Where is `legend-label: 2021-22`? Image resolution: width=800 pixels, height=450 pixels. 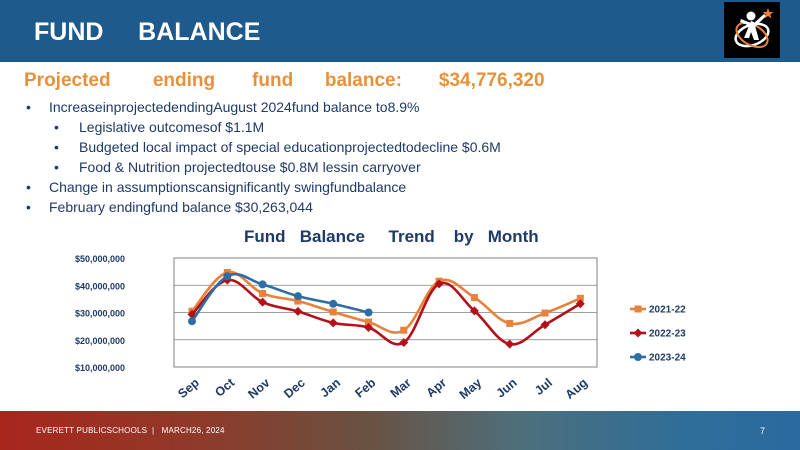 legend-label: 2021-22 is located at coordinates (667, 310).